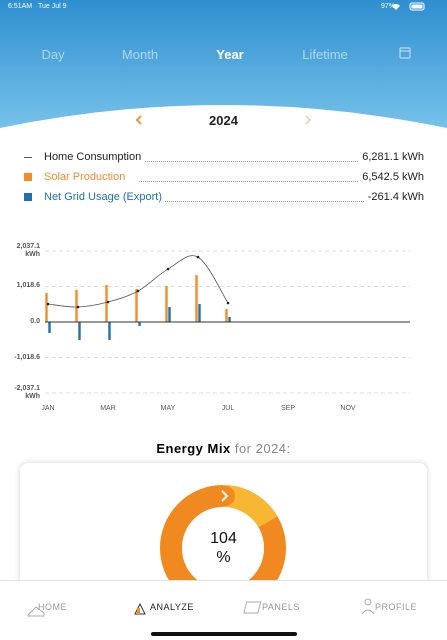 This screenshot has width=447, height=640. I want to click on legend-name: Home Consumption, so click(94, 157).